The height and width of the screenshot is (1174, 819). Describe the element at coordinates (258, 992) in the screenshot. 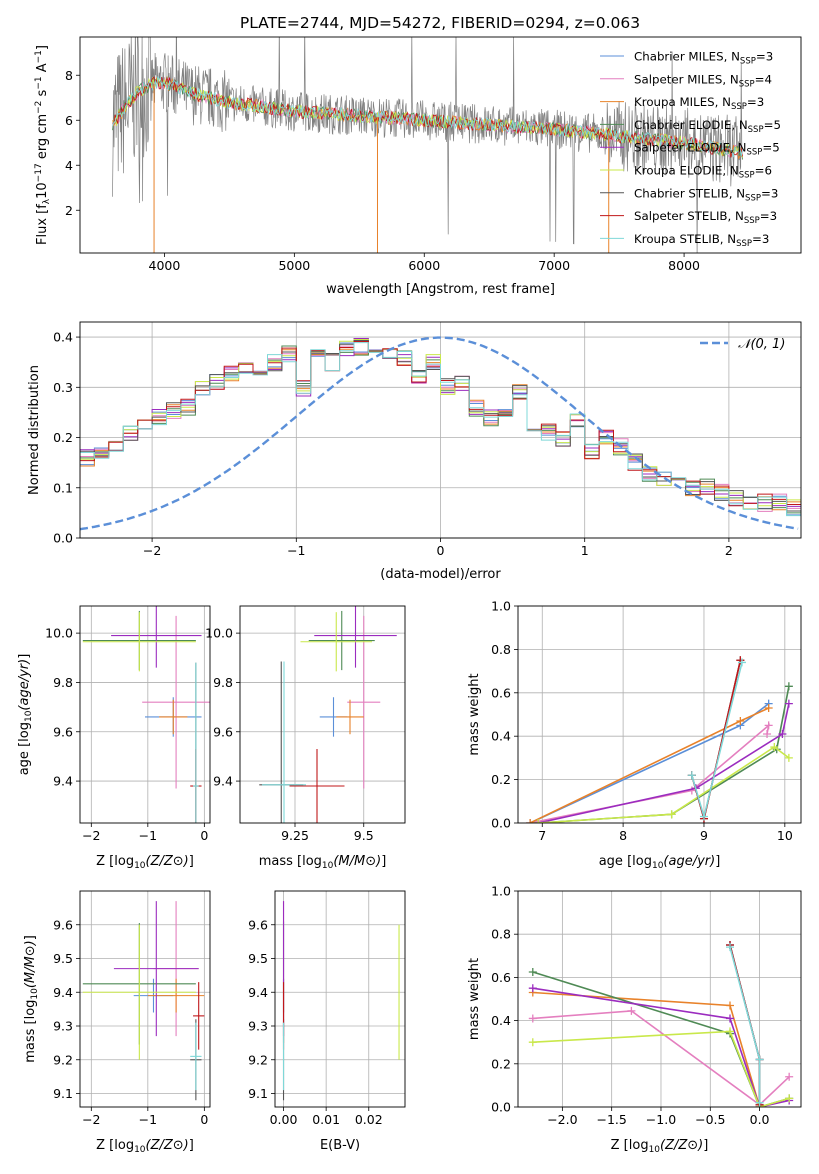

I see `y-tick-label: 9.4` at that location.